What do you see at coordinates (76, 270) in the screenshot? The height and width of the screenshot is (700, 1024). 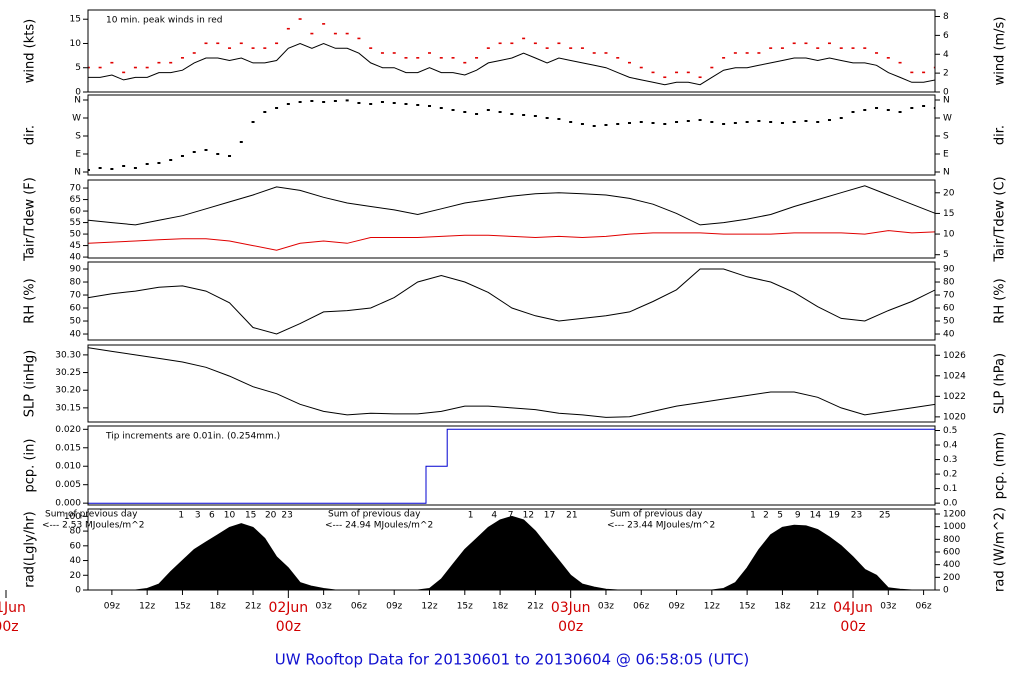 I see `y-tick-label: 90` at bounding box center [76, 270].